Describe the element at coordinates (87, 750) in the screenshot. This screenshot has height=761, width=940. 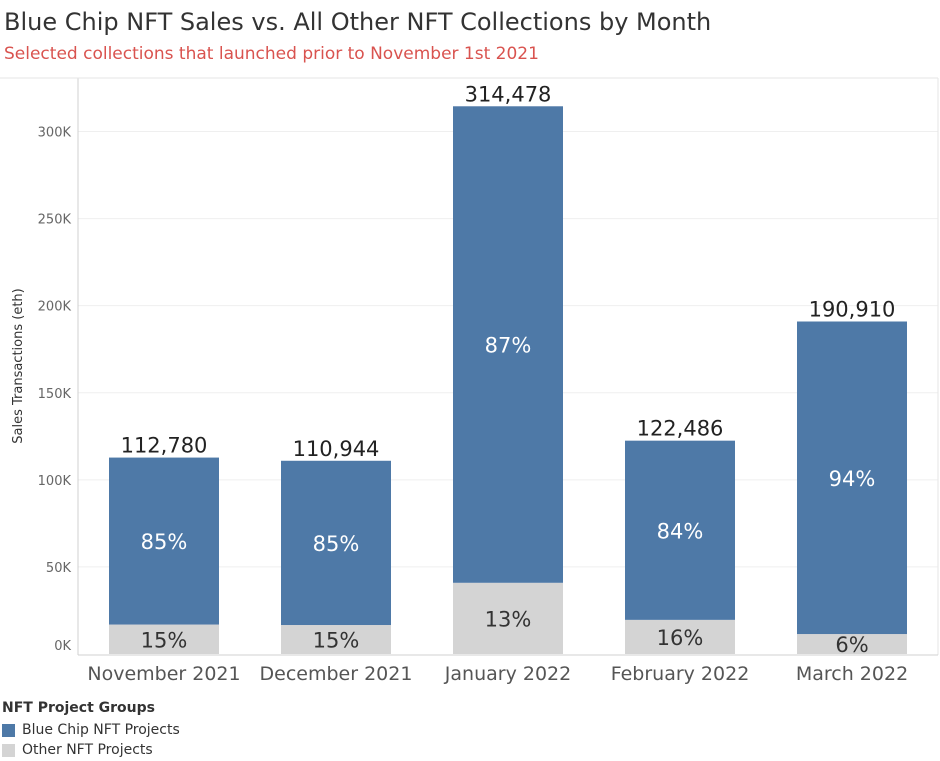
I see `legend-label-other: Other NFT Projects` at that location.